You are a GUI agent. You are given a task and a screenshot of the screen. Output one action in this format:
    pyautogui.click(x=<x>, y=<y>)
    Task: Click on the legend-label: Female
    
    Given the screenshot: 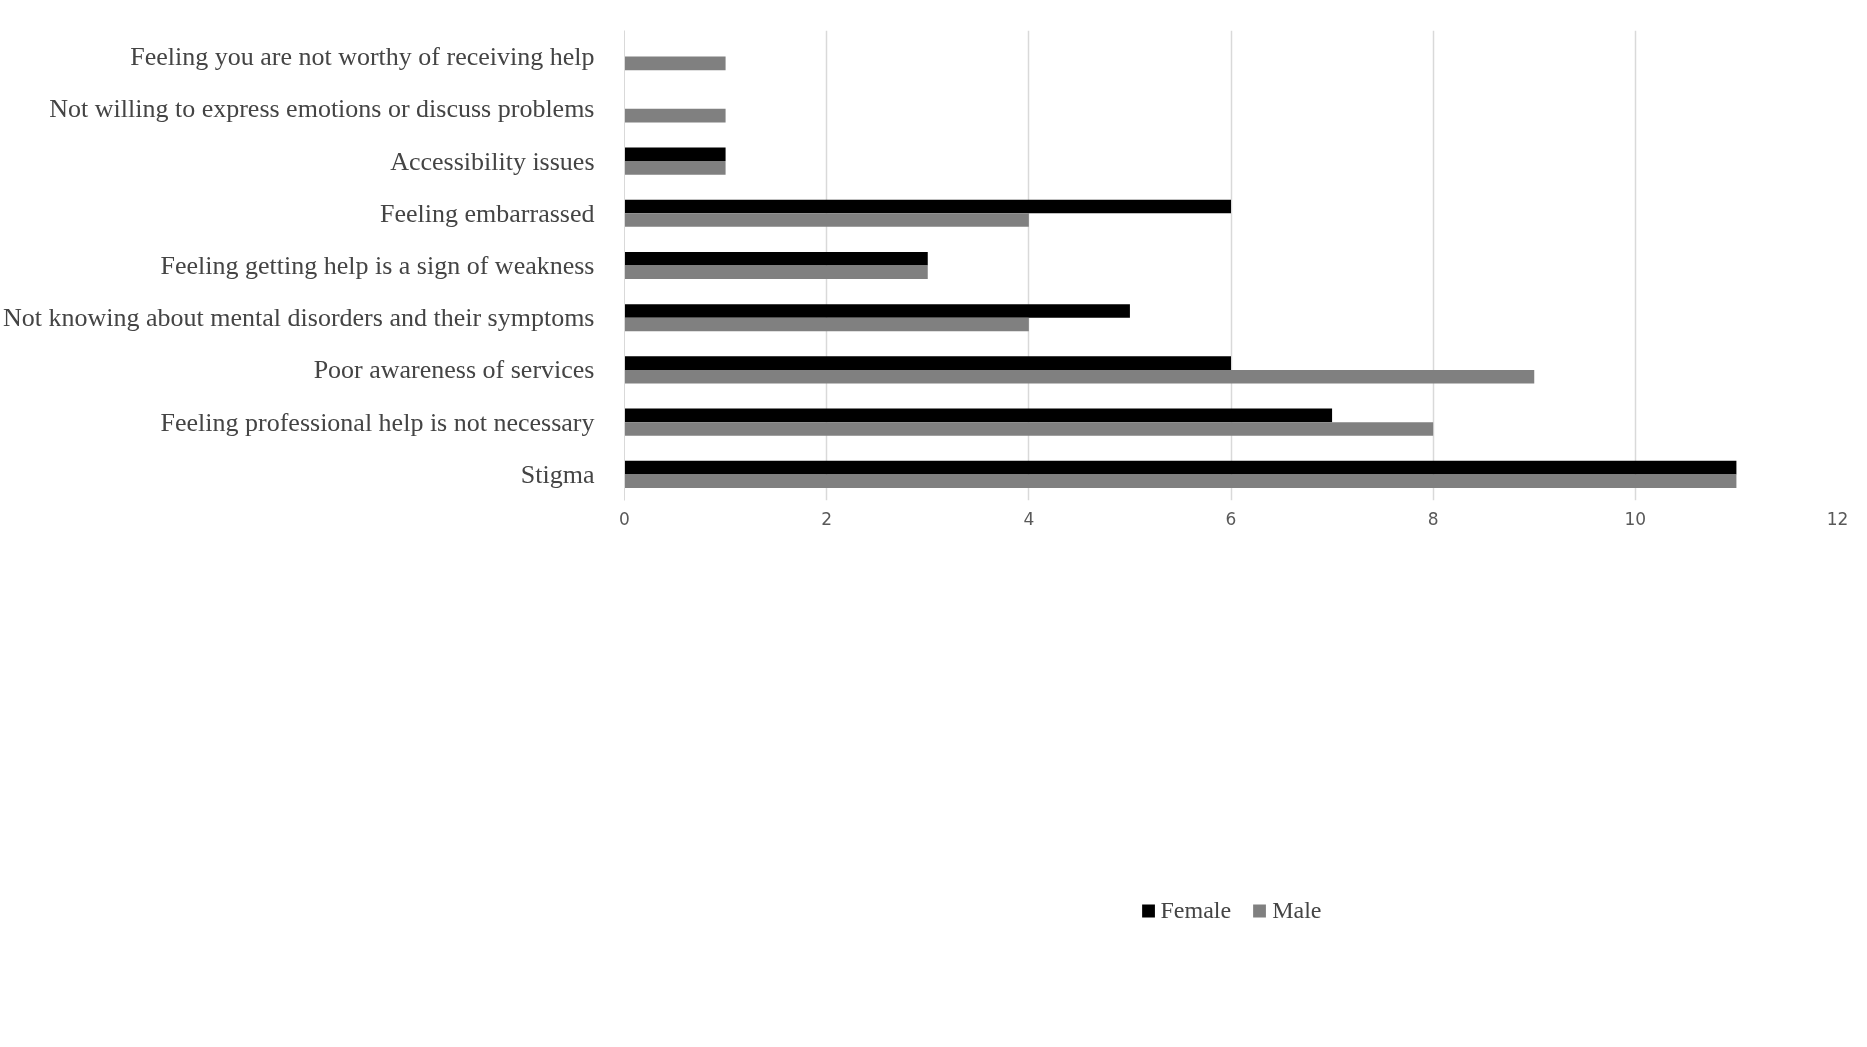 What is the action you would take?
    pyautogui.click(x=1196, y=910)
    